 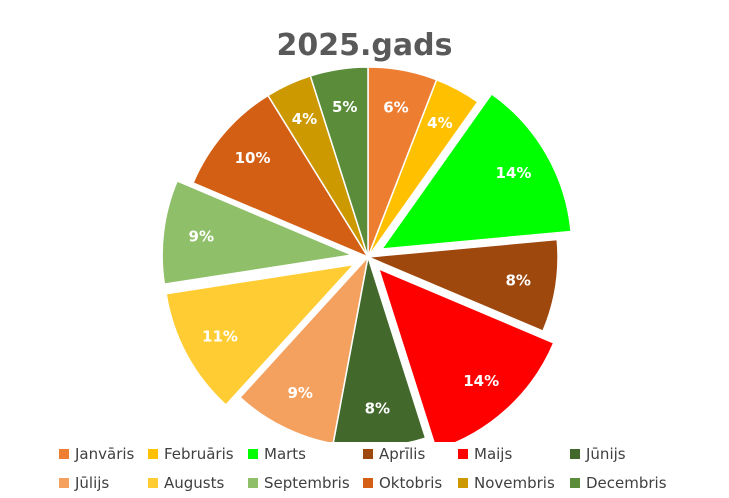 I want to click on legend-item-maijs: Maijs, so click(x=485, y=454).